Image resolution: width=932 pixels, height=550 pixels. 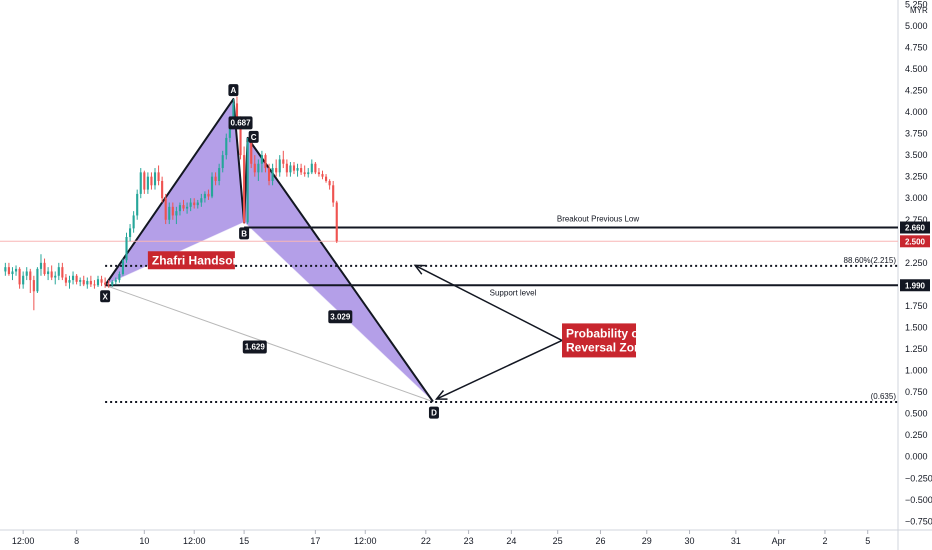 What do you see at coordinates (915, 285) in the screenshot?
I see `price-tag-1990-text: 1.990` at bounding box center [915, 285].